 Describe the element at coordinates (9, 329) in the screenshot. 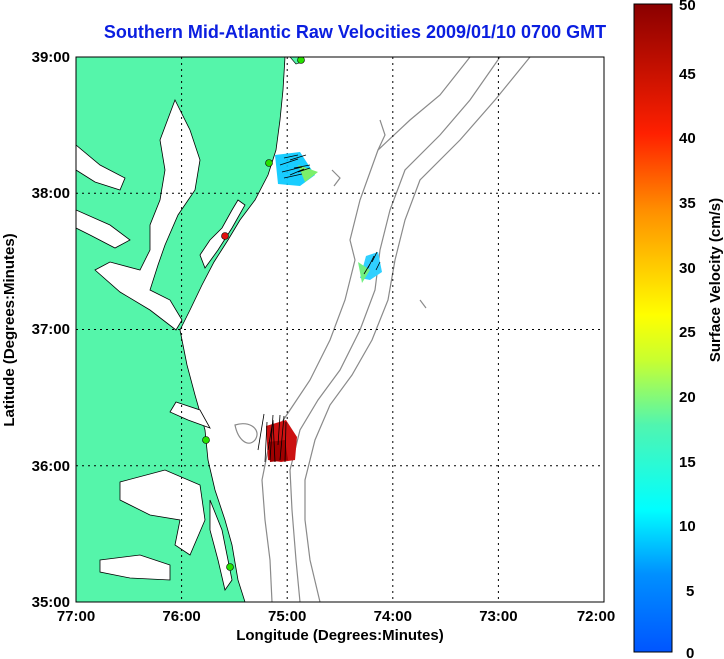

I see `y-axis-label: Latitude (Degrees:Minutes)` at that location.